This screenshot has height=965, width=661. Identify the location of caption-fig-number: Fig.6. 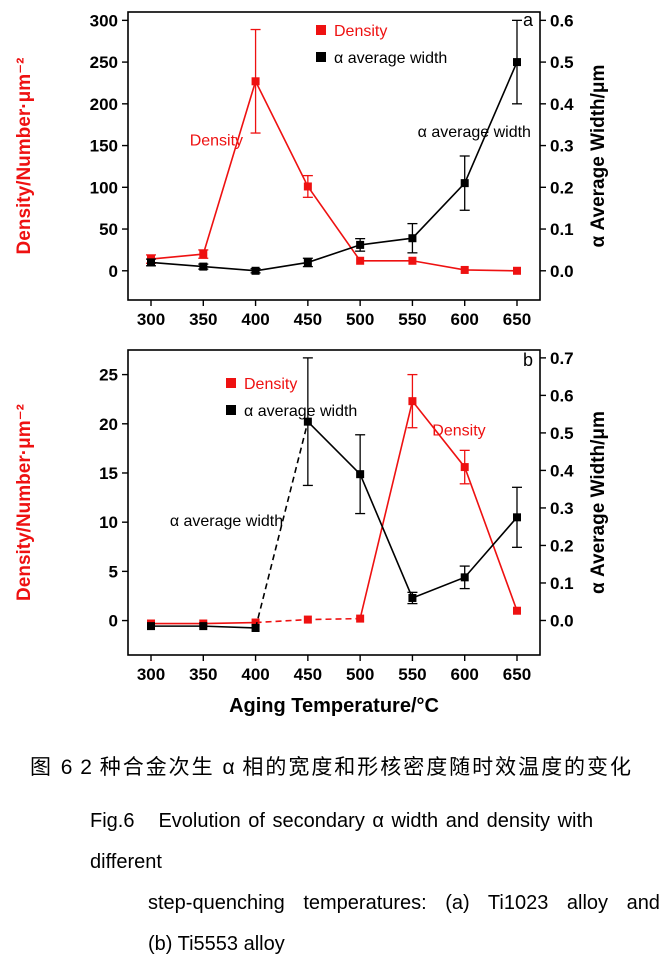
(112, 821).